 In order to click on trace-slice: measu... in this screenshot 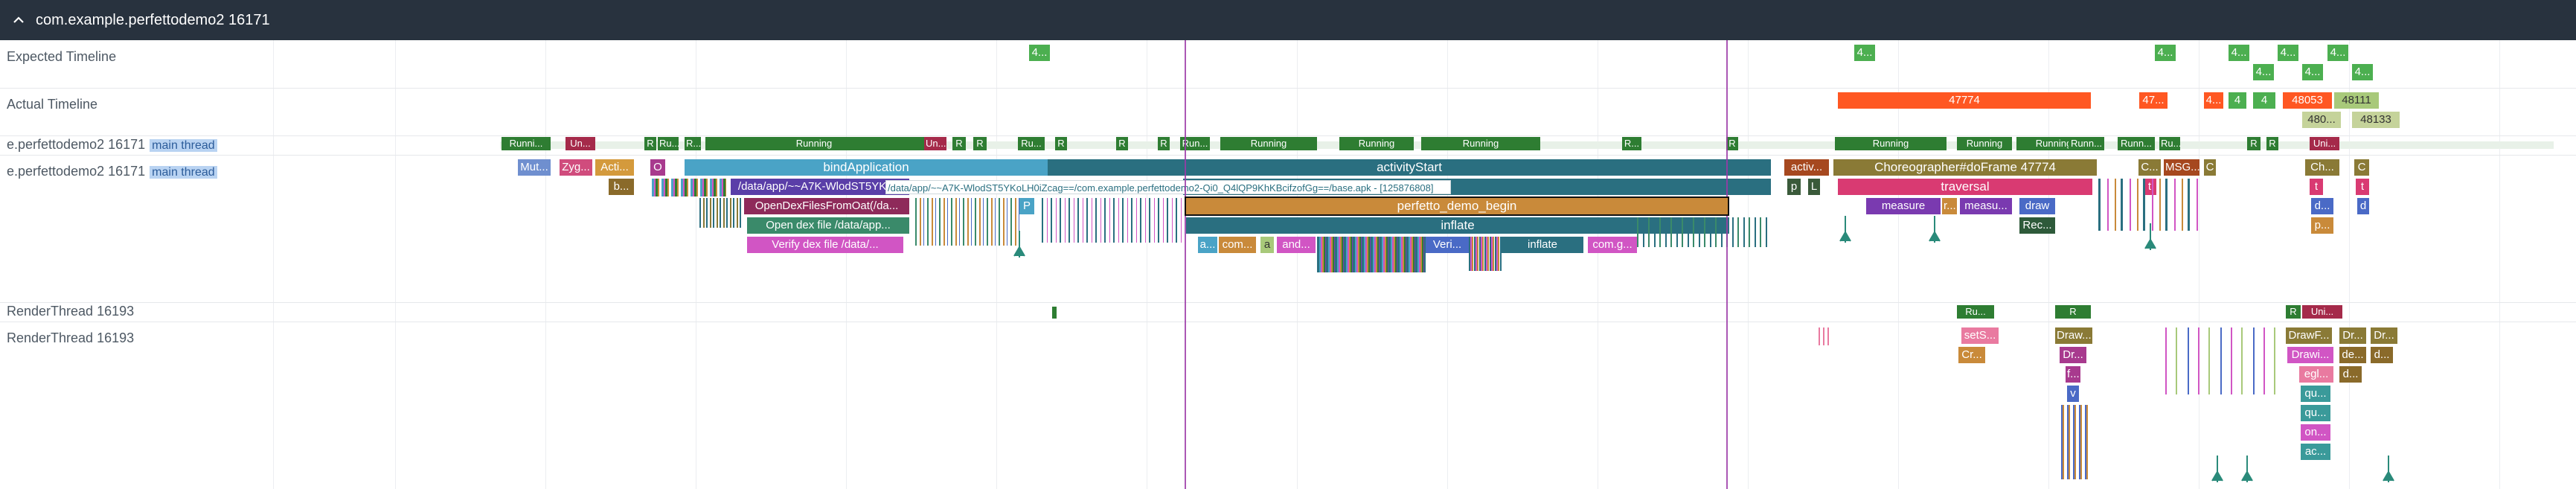, I will do `click(1986, 206)`.